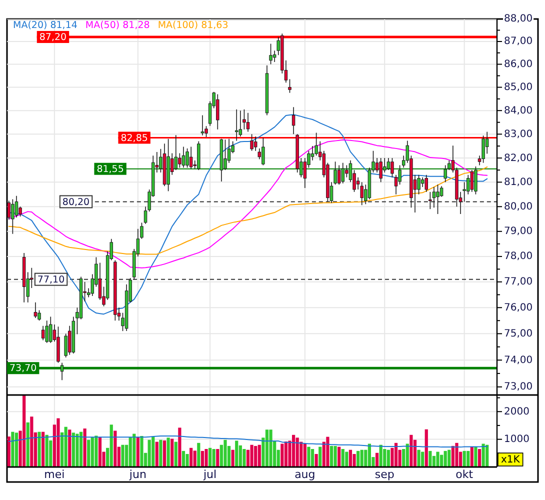  Describe the element at coordinates (518, 360) in the screenshot. I see `y-tick-label: 74,00` at that location.